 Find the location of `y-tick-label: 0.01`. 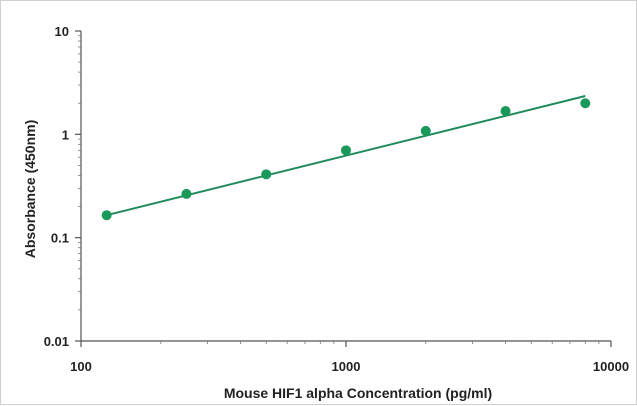

y-tick-label: 0.01 is located at coordinates (56, 341).